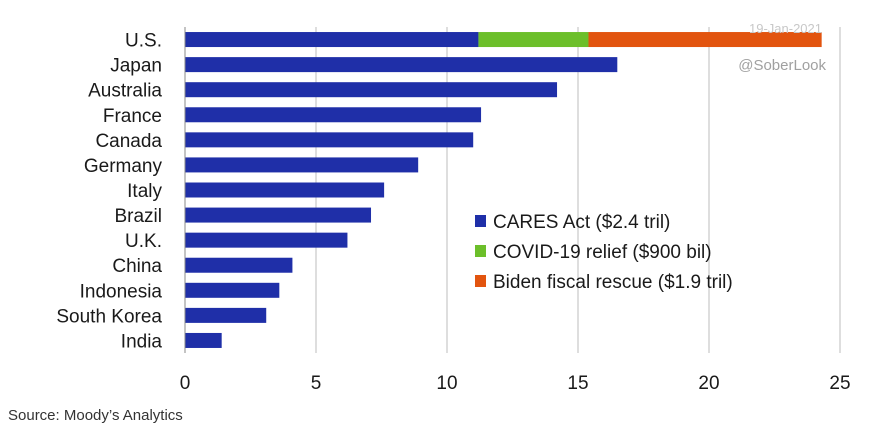  Describe the element at coordinates (137, 266) in the screenshot. I see `category-label: China` at that location.